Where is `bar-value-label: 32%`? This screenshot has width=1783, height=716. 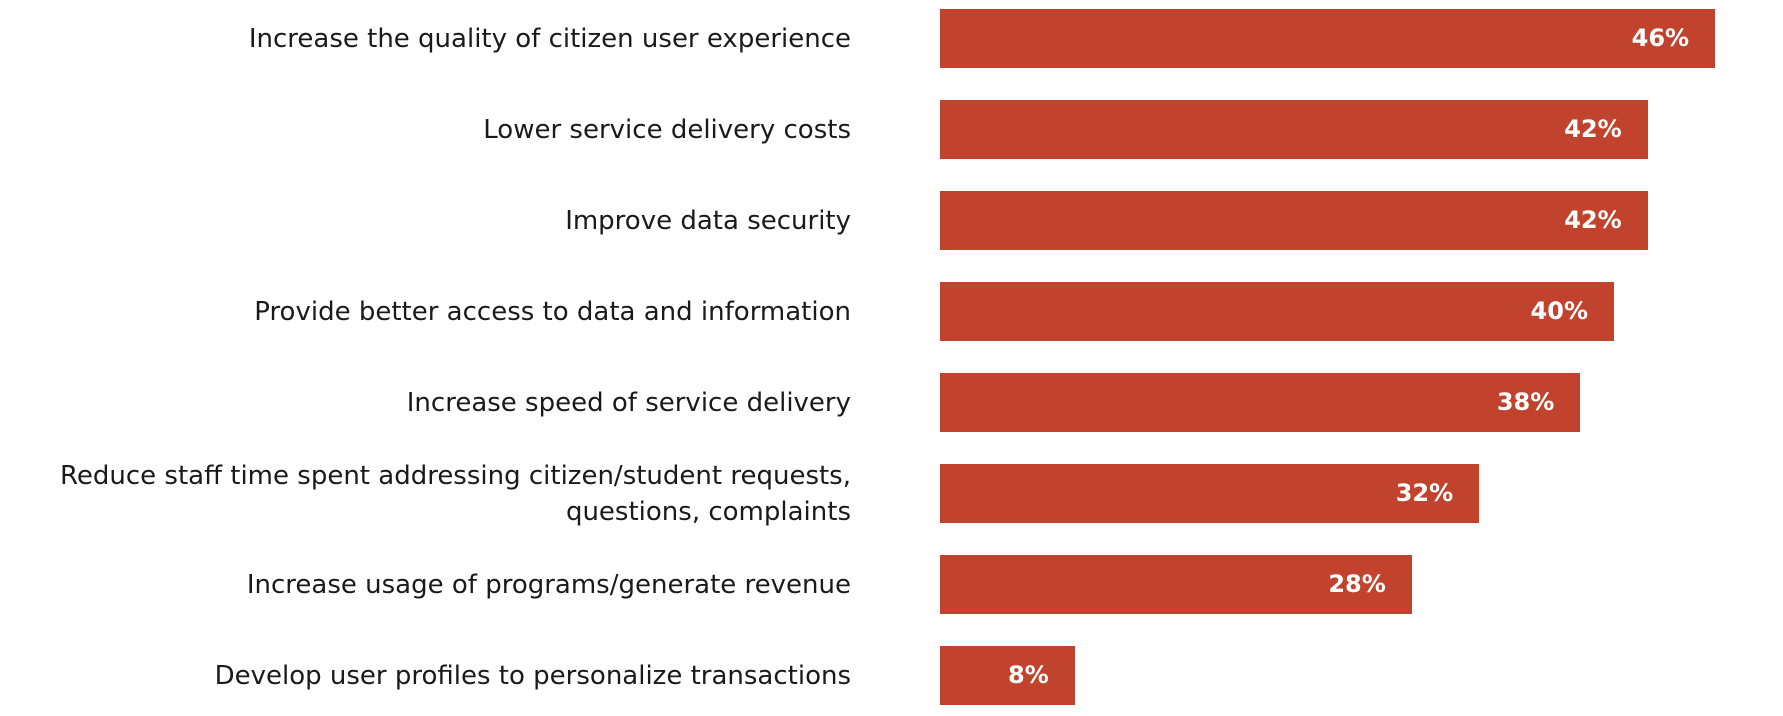
bar-value-label: 32% is located at coordinates (1424, 493).